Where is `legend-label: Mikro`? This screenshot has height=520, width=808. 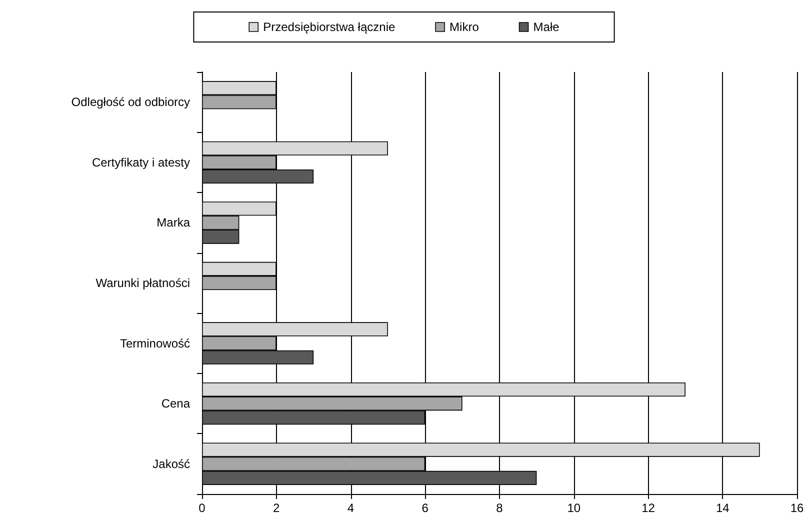 legend-label: Mikro is located at coordinates (465, 27).